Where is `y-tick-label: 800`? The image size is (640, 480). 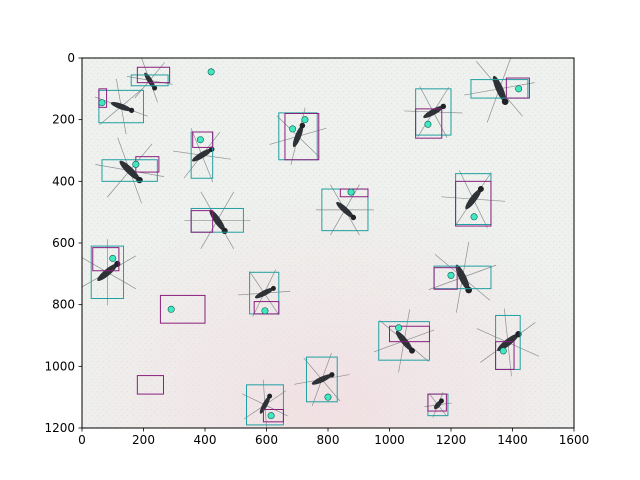 y-tick-label: 800 is located at coordinates (63, 305).